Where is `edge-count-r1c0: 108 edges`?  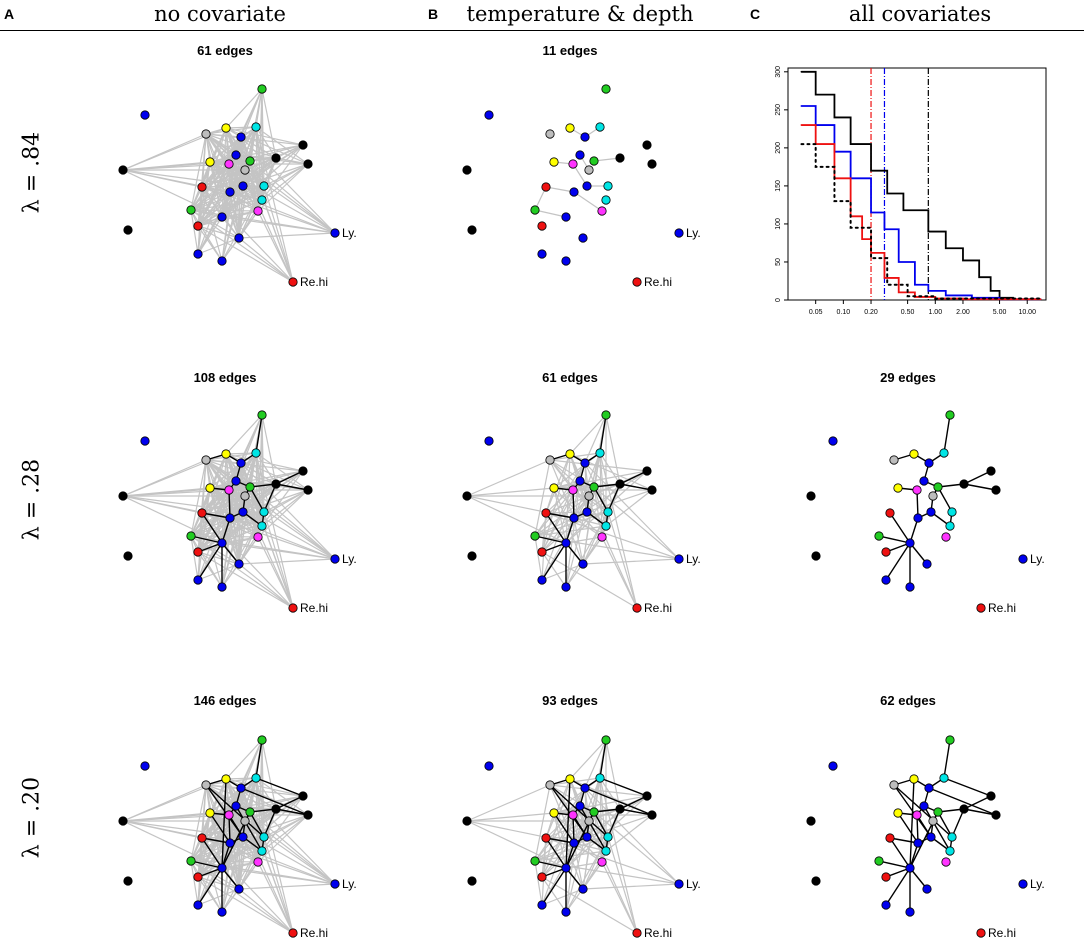
edge-count-r1c0: 108 edges is located at coordinates (225, 377).